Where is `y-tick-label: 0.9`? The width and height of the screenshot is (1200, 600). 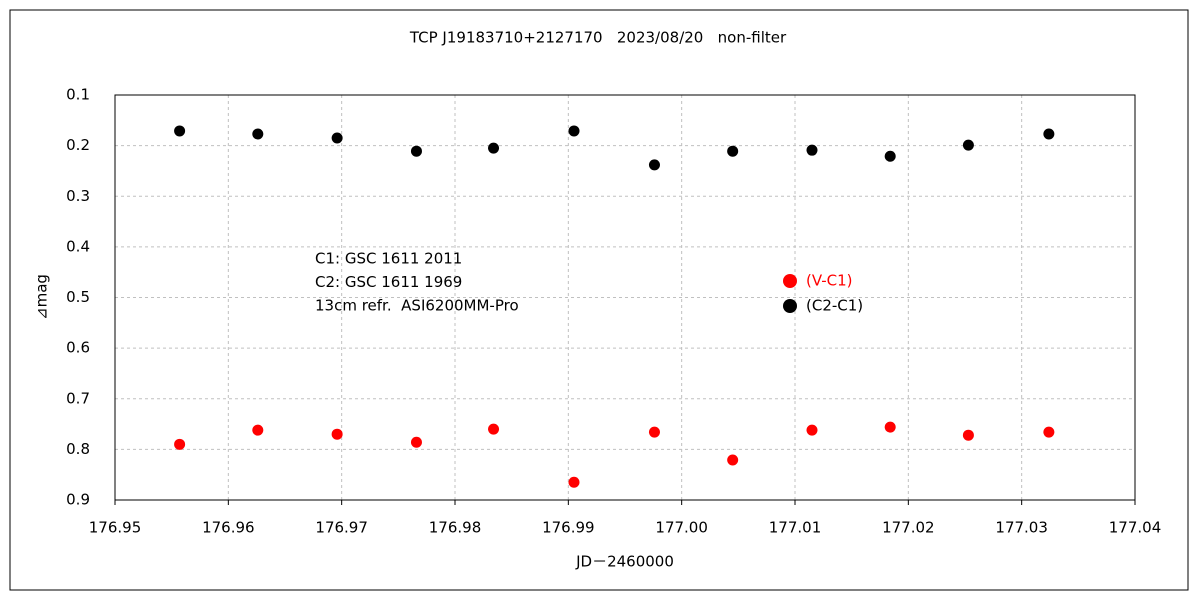
y-tick-label: 0.9 is located at coordinates (78, 500).